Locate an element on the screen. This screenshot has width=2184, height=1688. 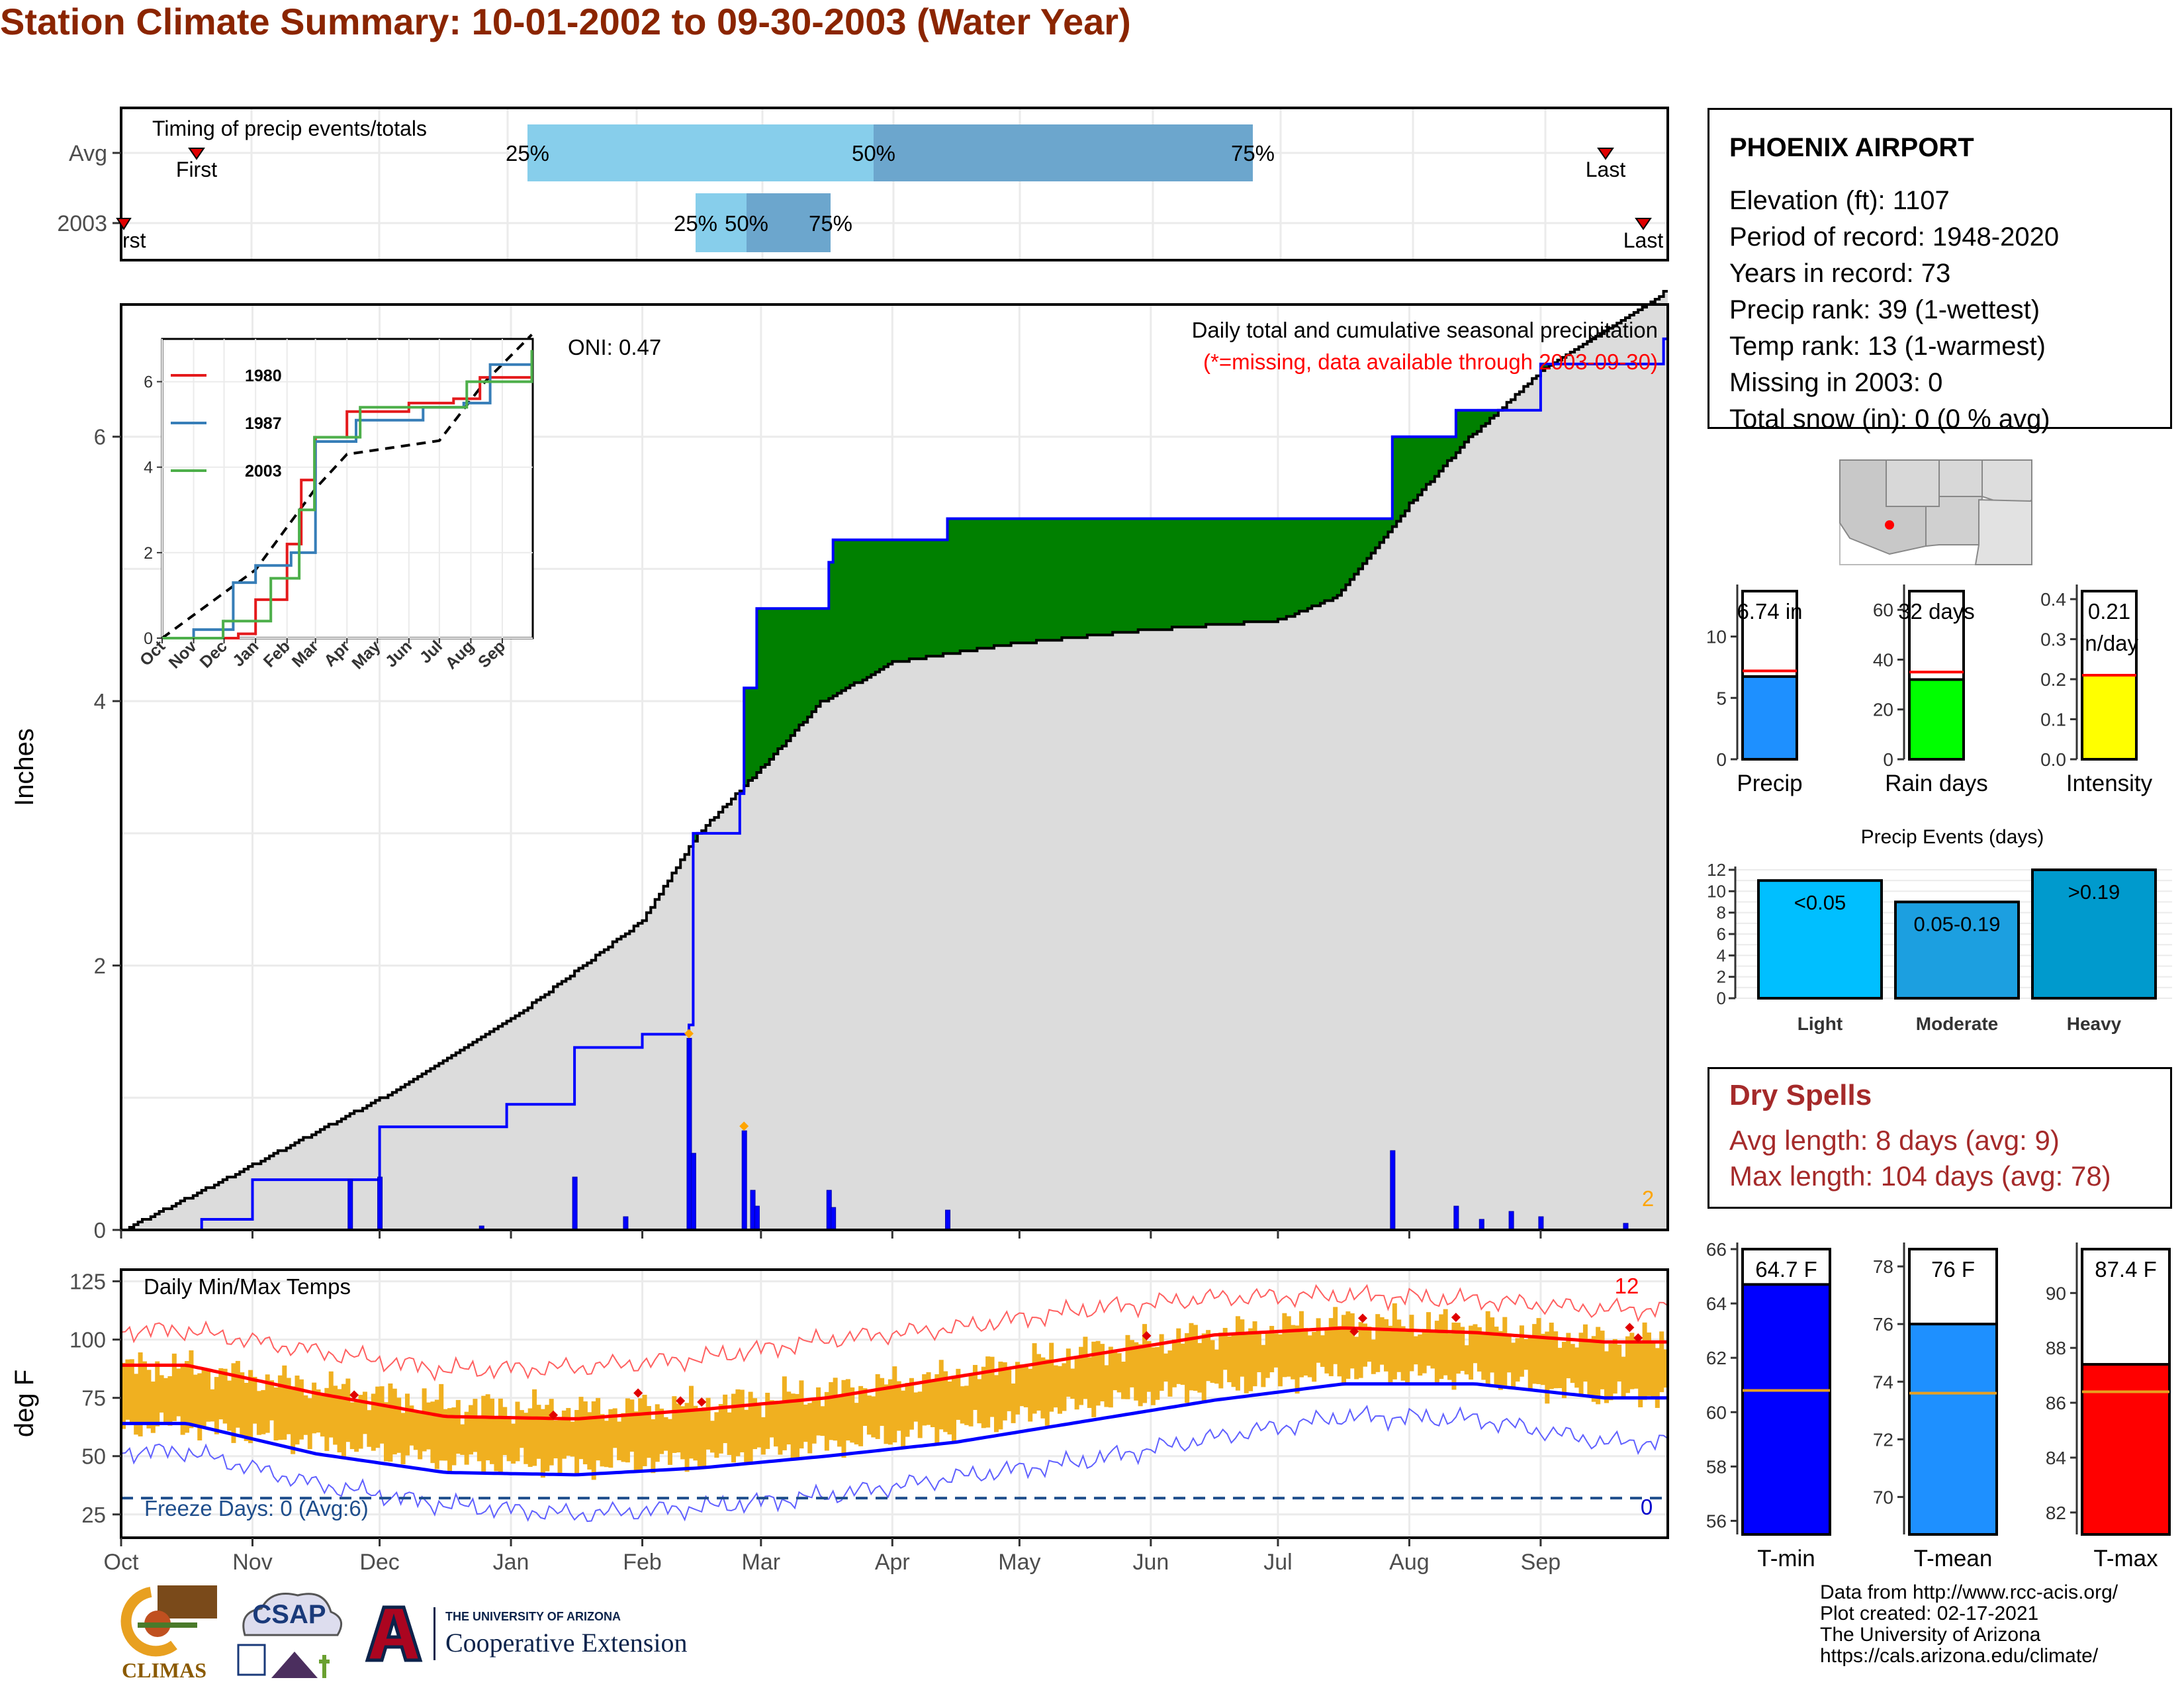
station-years: Years in record: 73 is located at coordinates (1840, 273).